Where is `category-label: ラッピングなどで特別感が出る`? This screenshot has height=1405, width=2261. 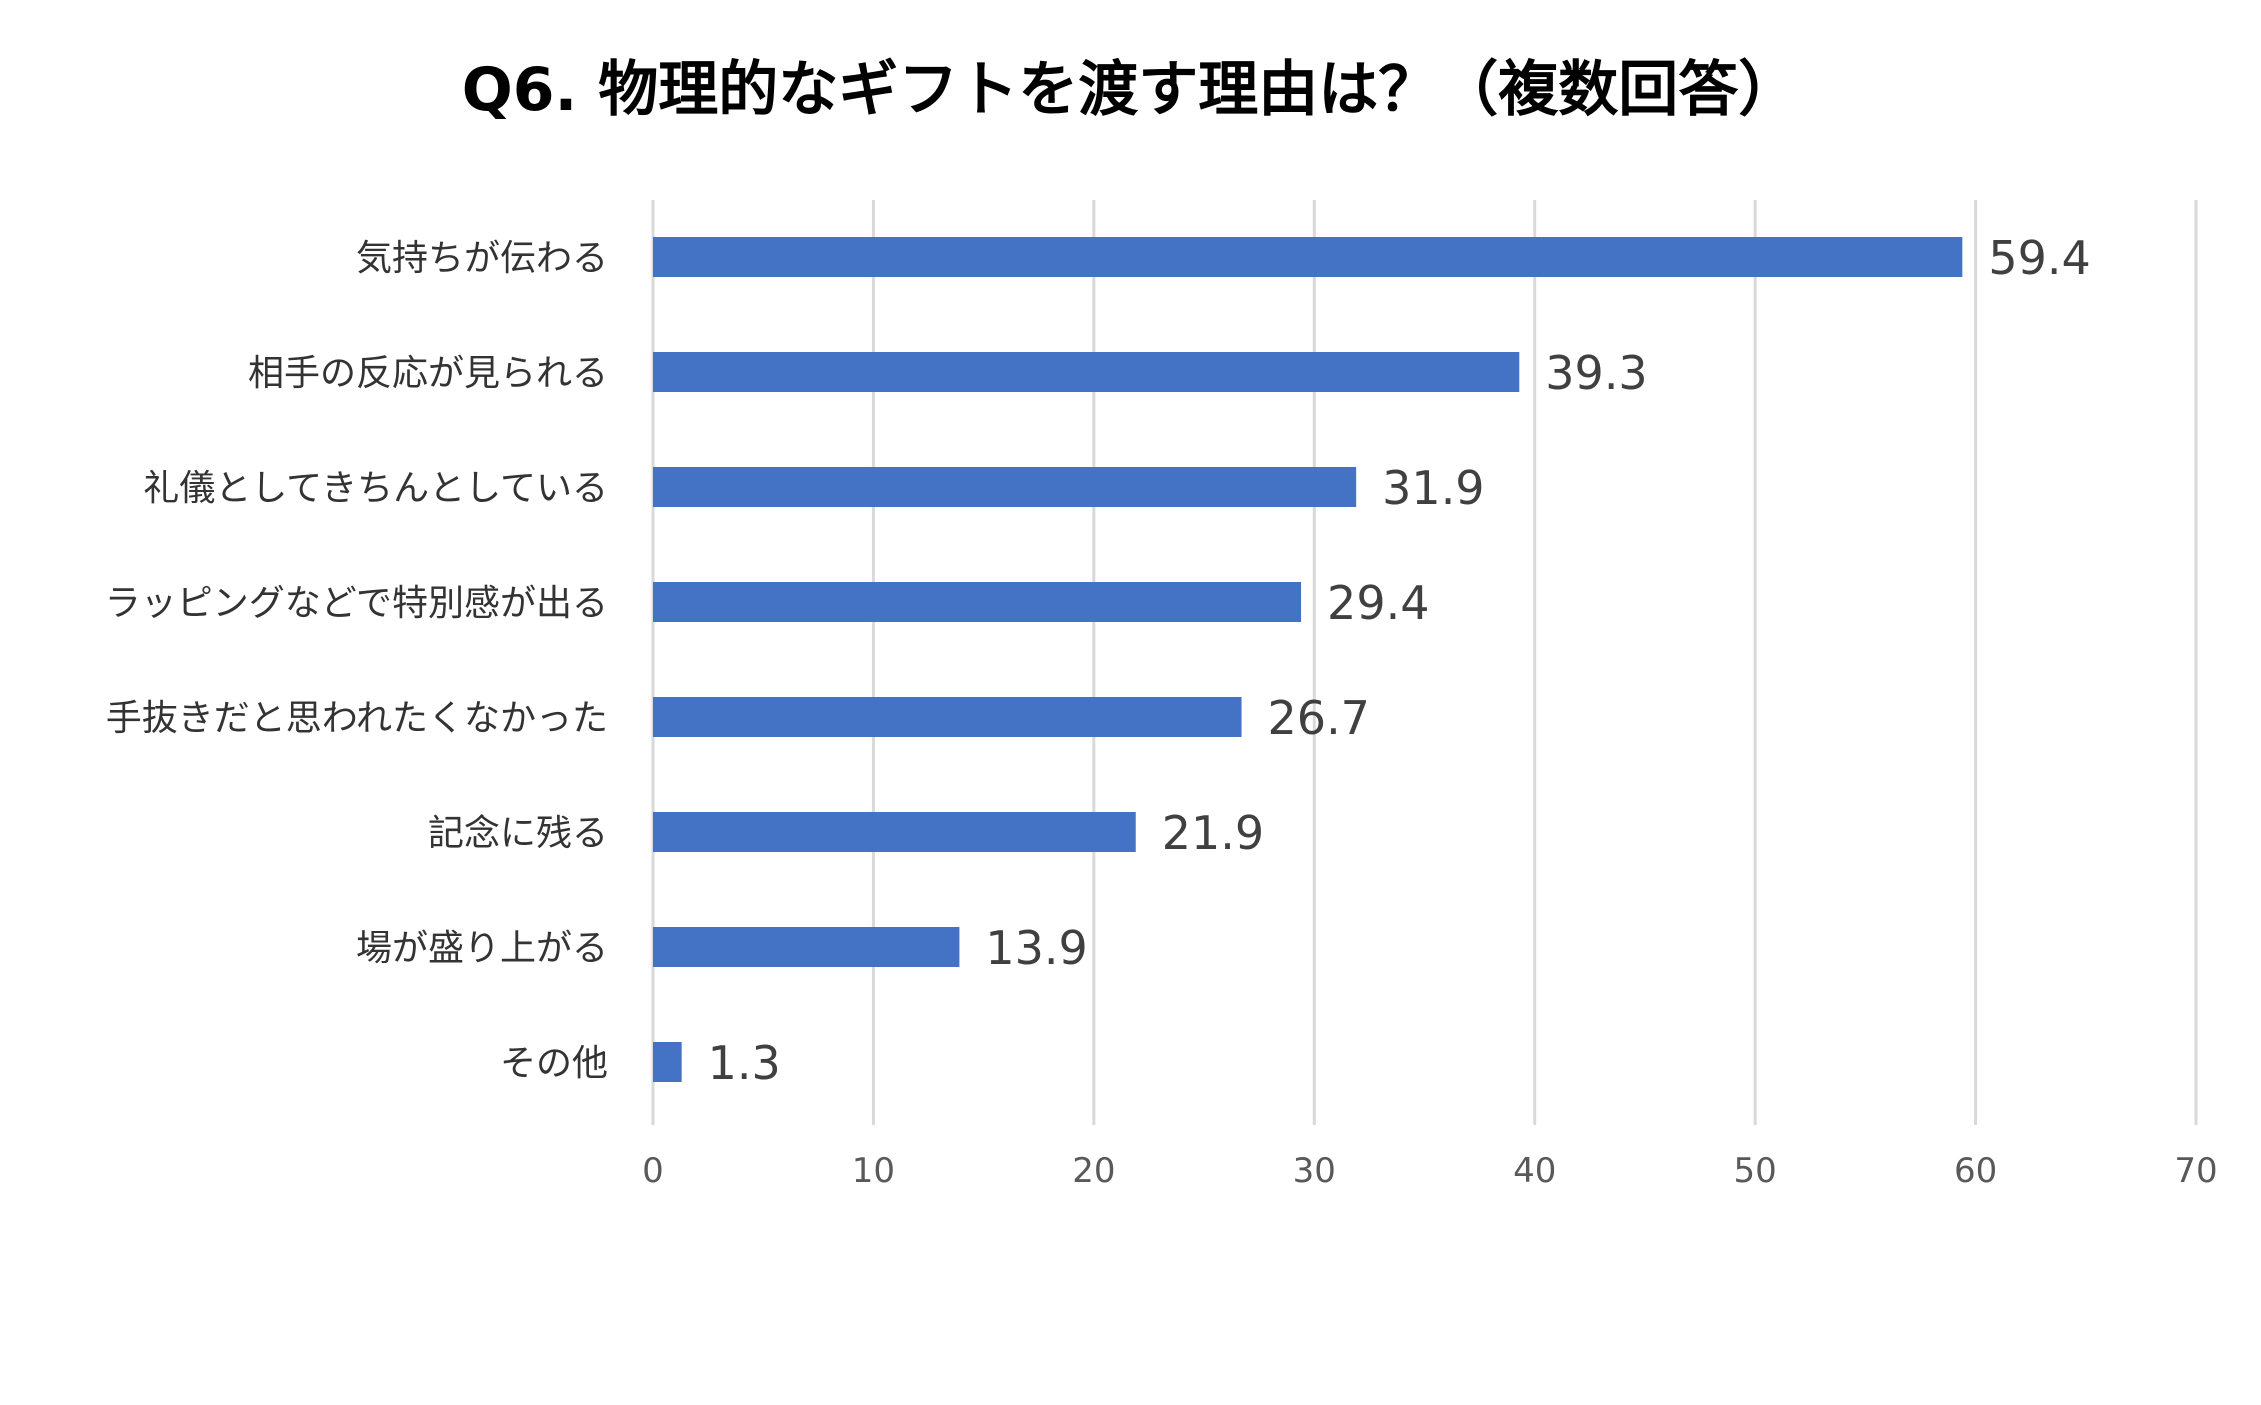 category-label: ラッピングなどで特別感が出る is located at coordinates (356, 603).